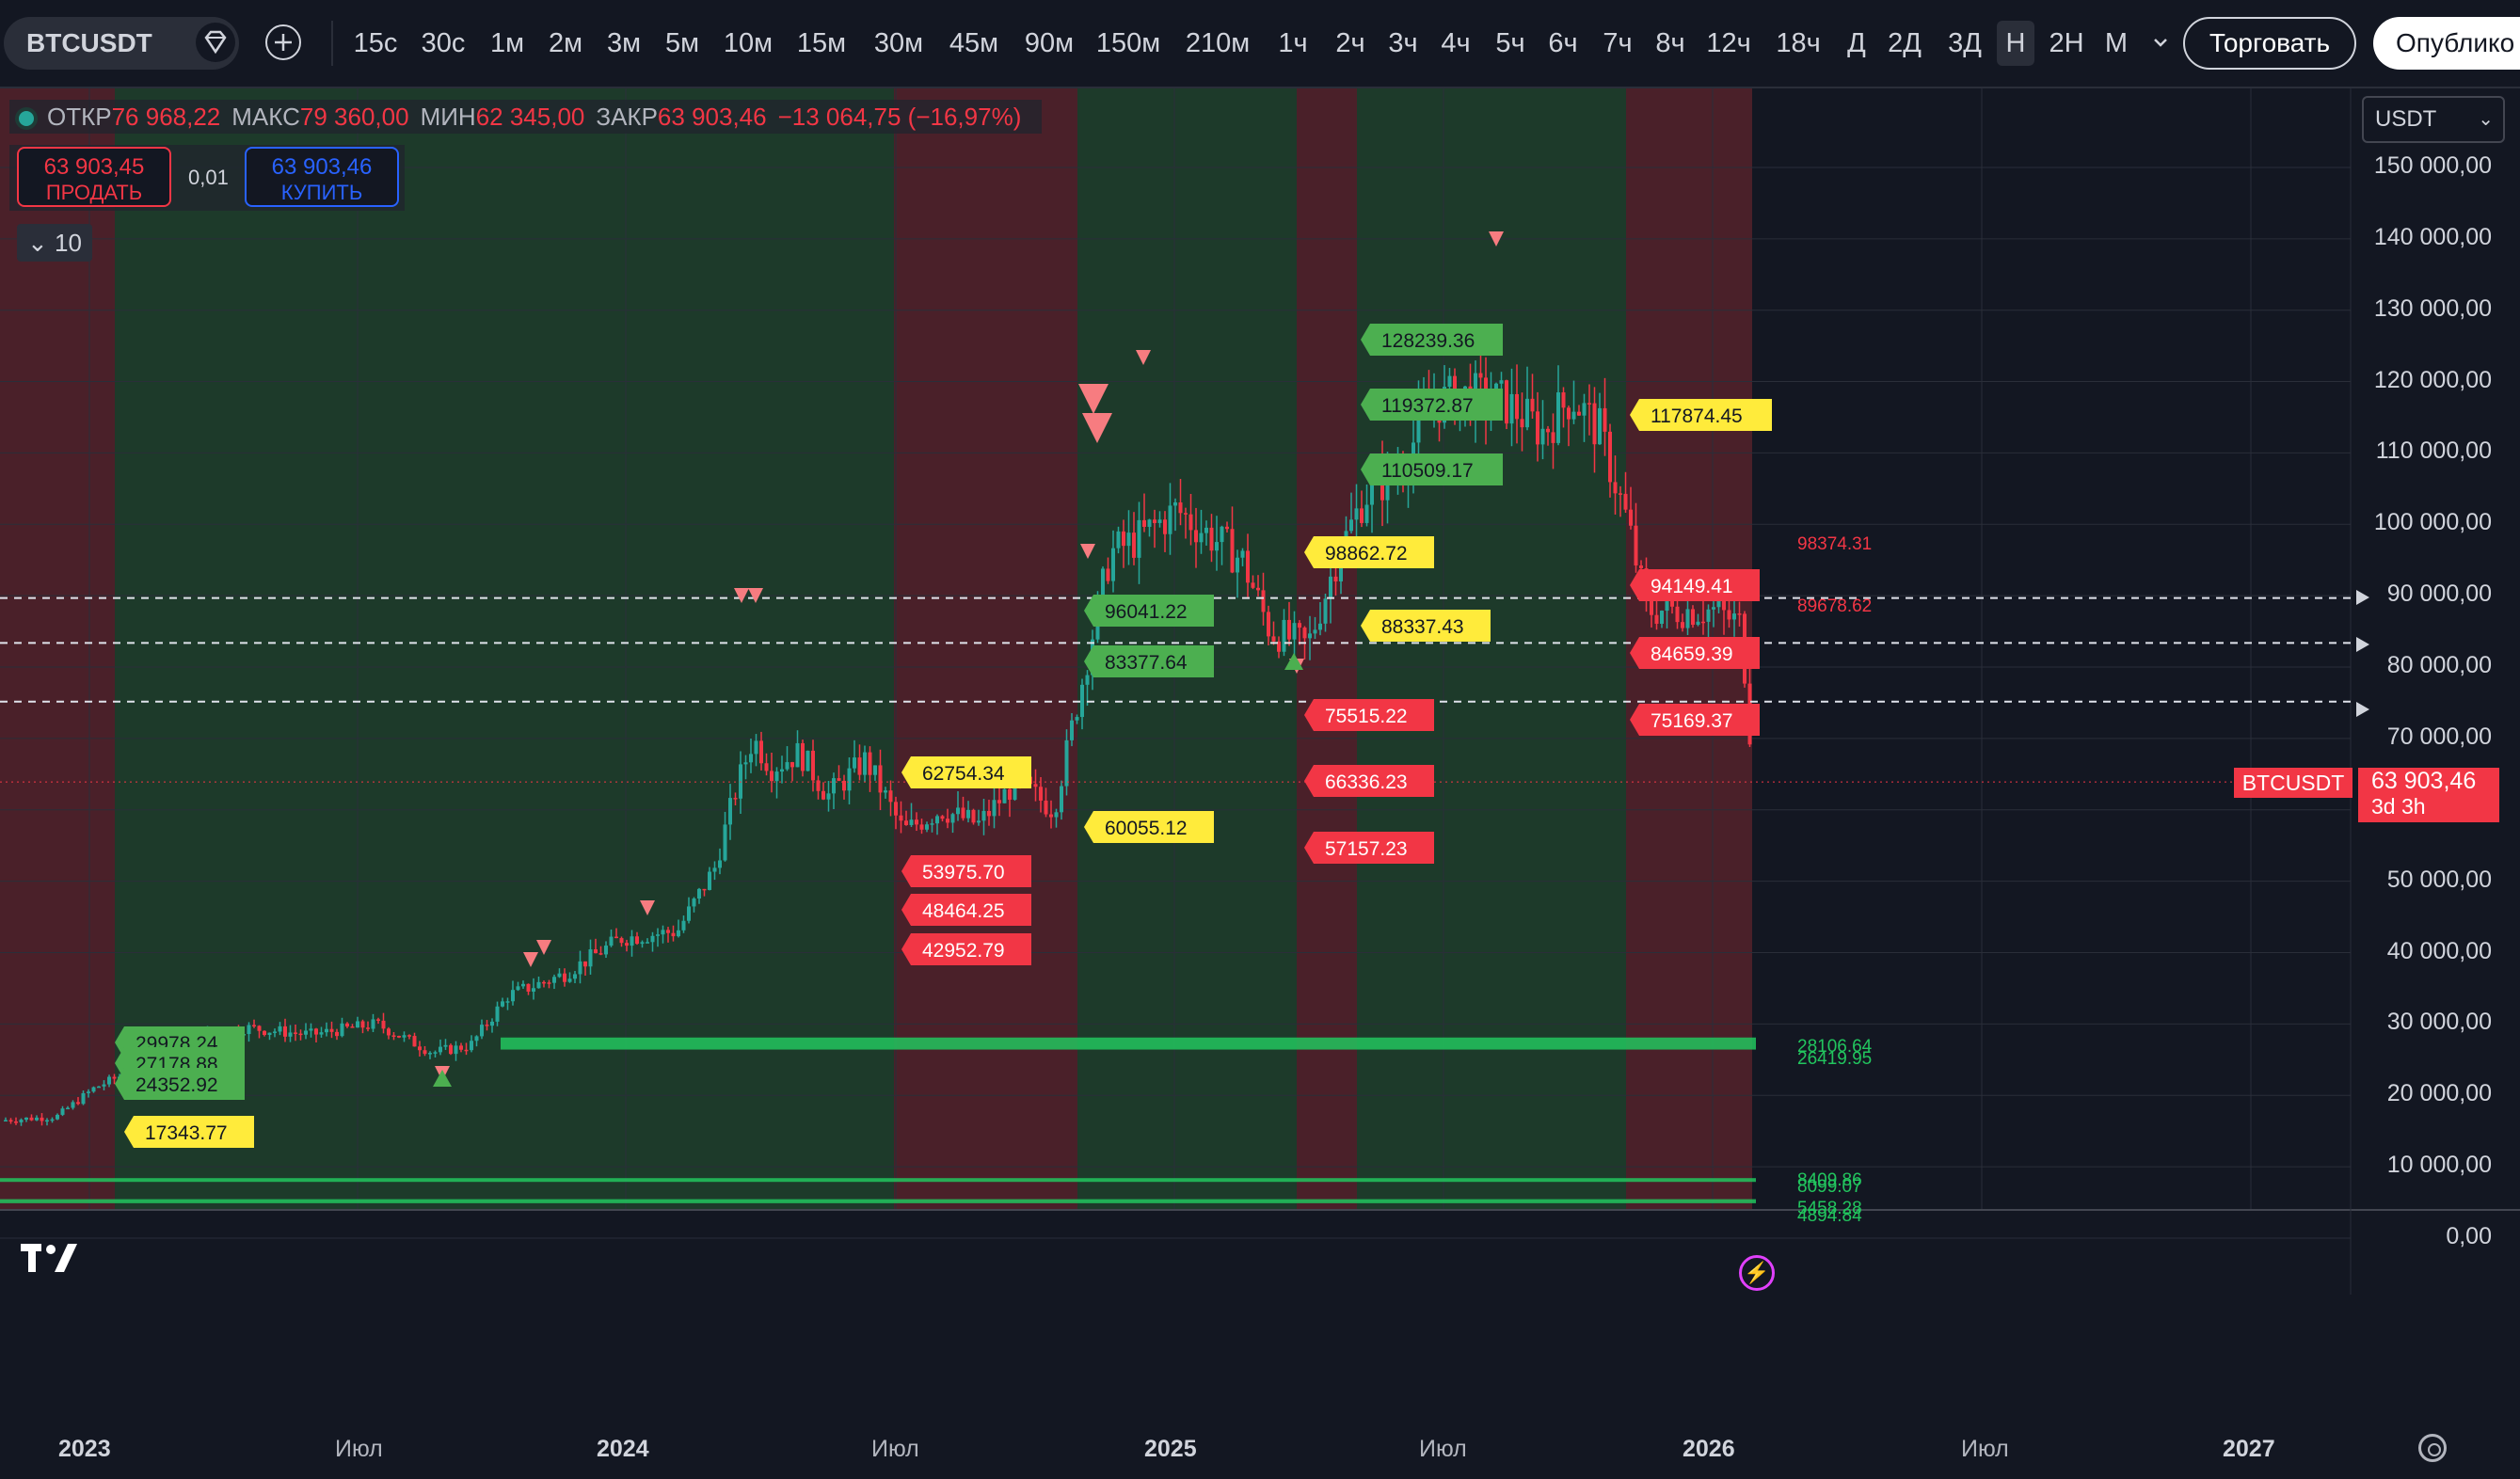 This screenshot has height=1479, width=2520. Describe the element at coordinates (1692, 654) in the screenshot. I see `level-tag-text: 84659.39` at that location.